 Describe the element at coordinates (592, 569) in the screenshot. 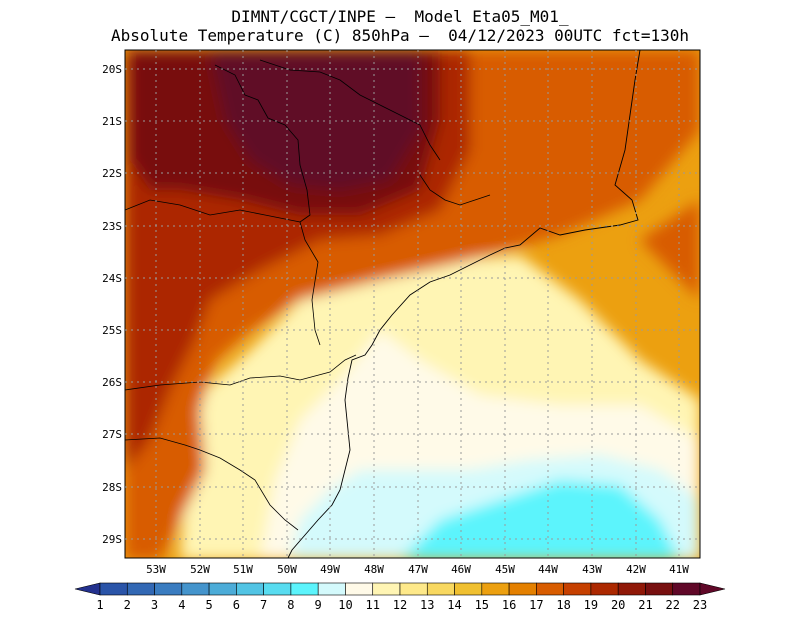

I see `lon-label: 43W` at that location.